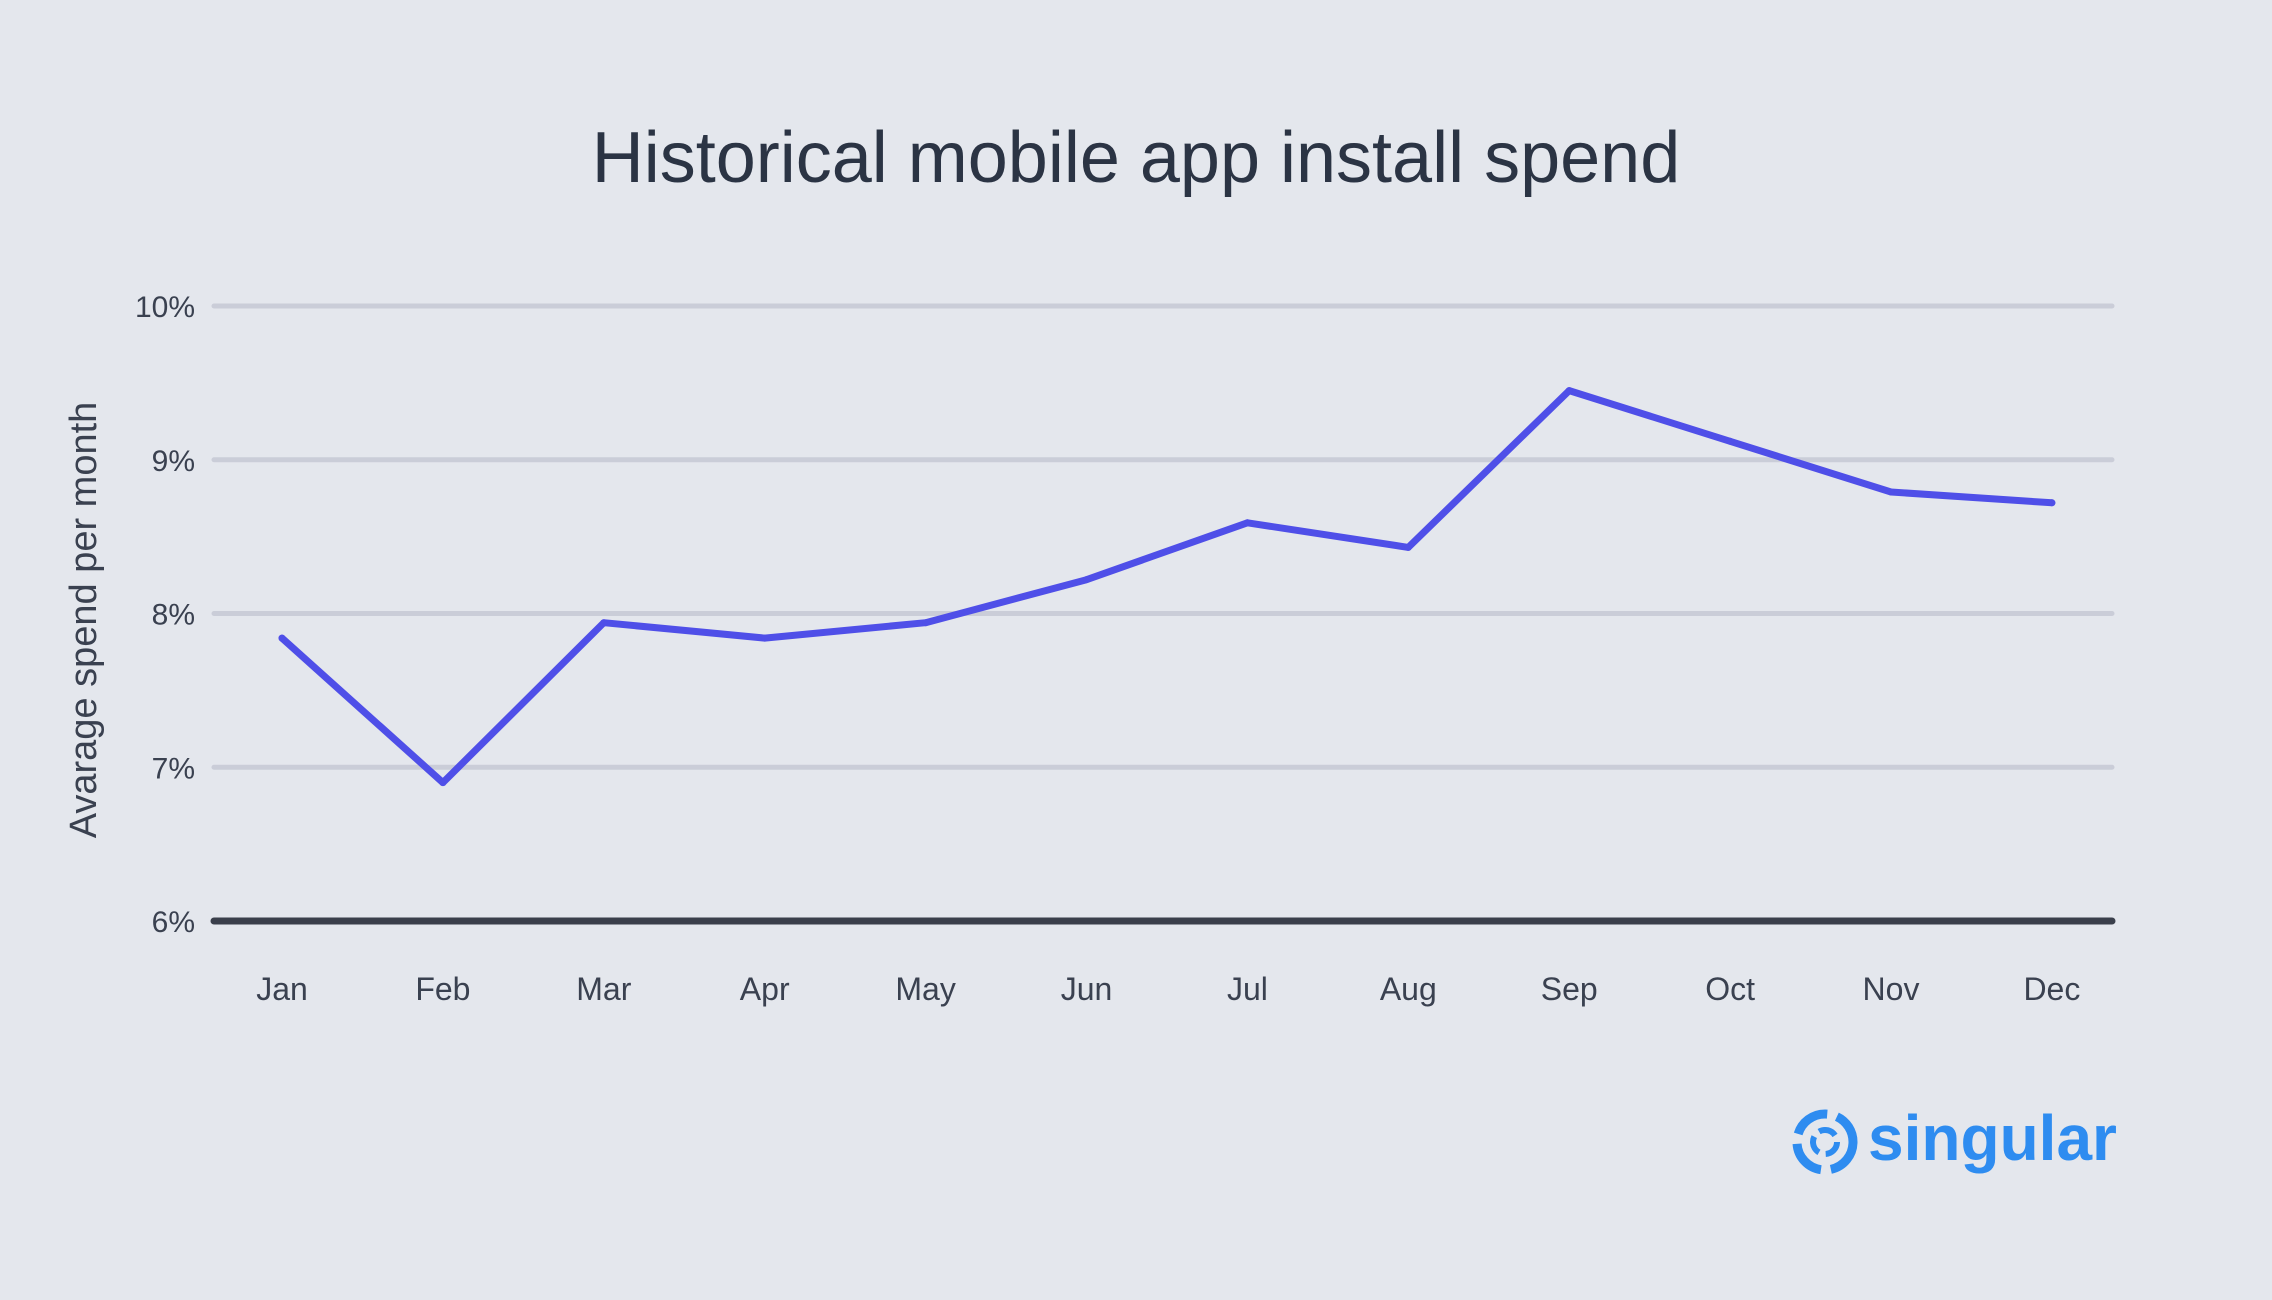 This screenshot has height=1300, width=2272. I want to click on y-tick-label: 7%, so click(173, 768).